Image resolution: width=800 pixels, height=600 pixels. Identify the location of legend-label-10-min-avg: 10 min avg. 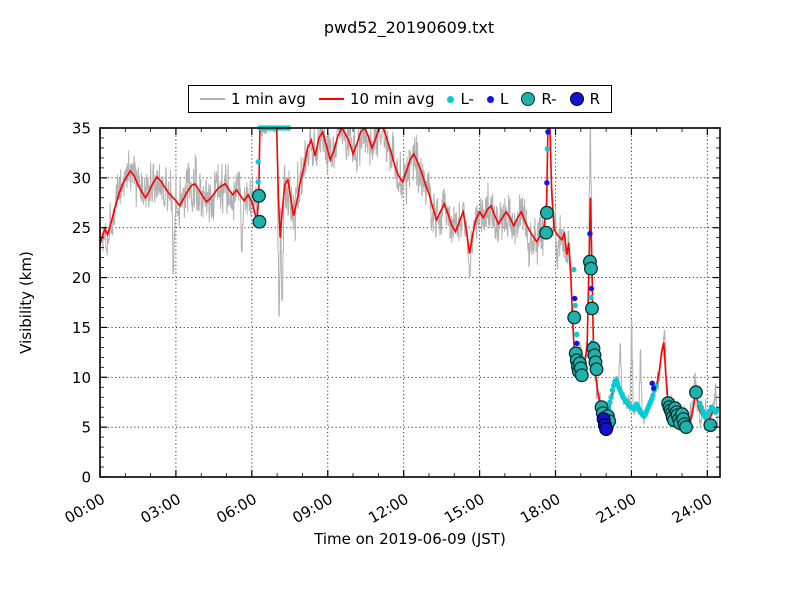
(392, 99).